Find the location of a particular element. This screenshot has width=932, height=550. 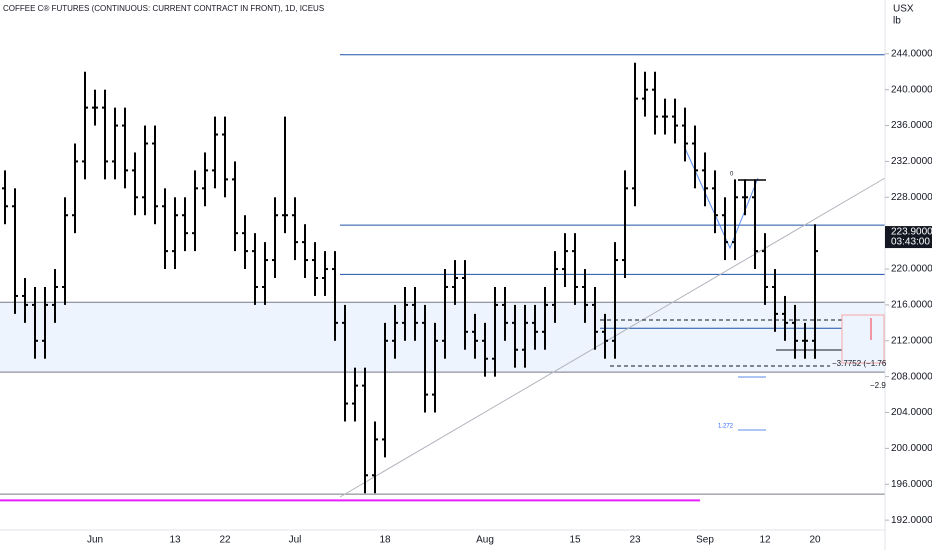

y-tick-label: 200.0000 is located at coordinates (911, 448).